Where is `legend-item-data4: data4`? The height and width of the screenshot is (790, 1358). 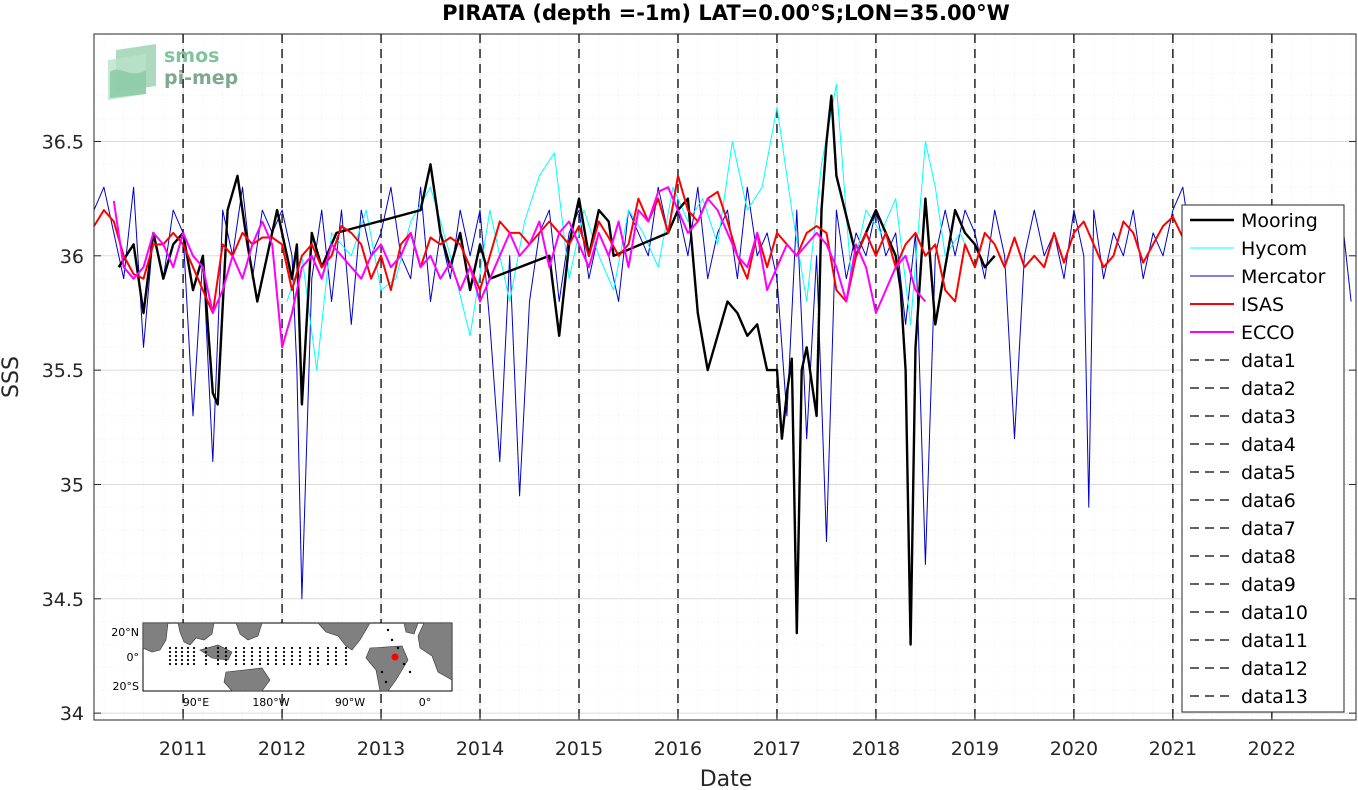 legend-item-data4: data4 is located at coordinates (1243, 445).